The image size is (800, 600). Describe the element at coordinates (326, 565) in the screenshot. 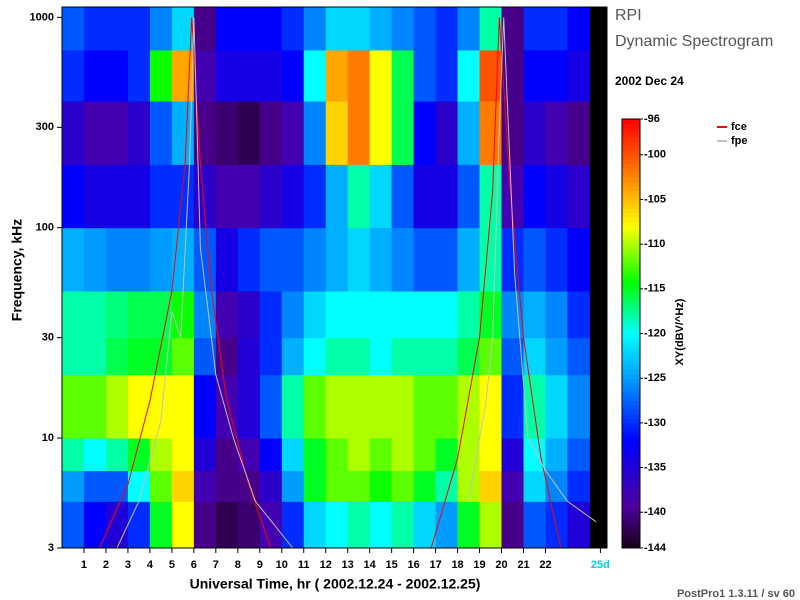

I see `x-tick-label: 12` at that location.